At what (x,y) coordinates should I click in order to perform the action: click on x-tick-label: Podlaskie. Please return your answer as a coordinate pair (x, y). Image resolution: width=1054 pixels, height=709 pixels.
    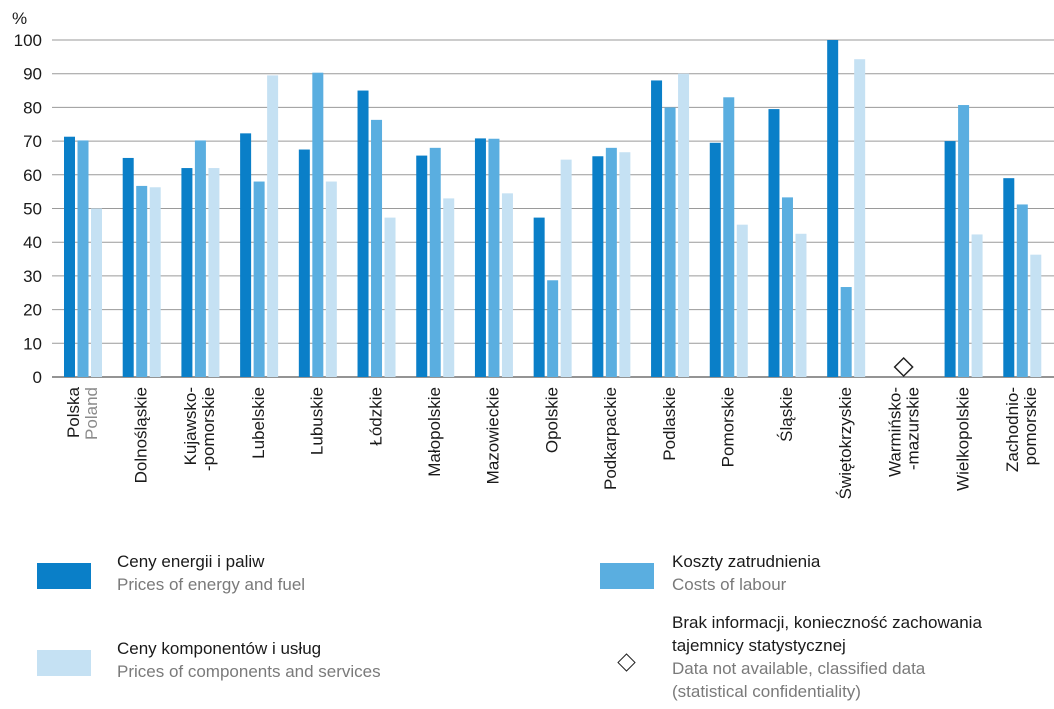
    Looking at the image, I should click on (669, 424).